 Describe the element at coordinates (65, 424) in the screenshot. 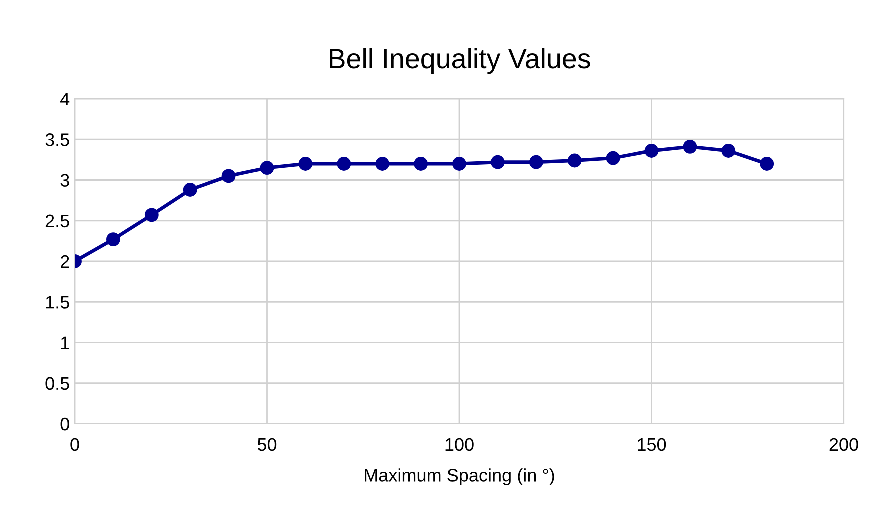

I see `y-tick-label: 0` at that location.